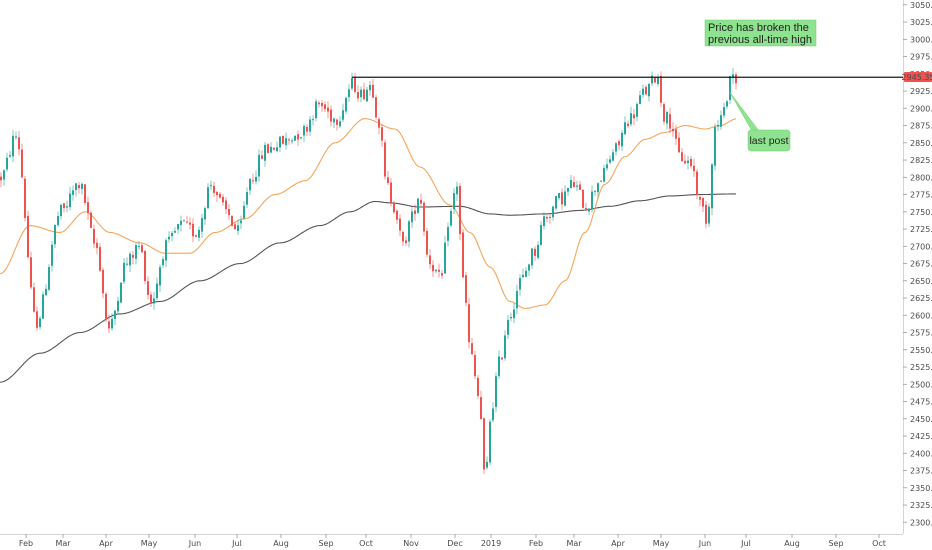 Image resolution: width=932 pixels, height=550 pixels. I want to click on callout-last-post: last post, so click(759, 121).